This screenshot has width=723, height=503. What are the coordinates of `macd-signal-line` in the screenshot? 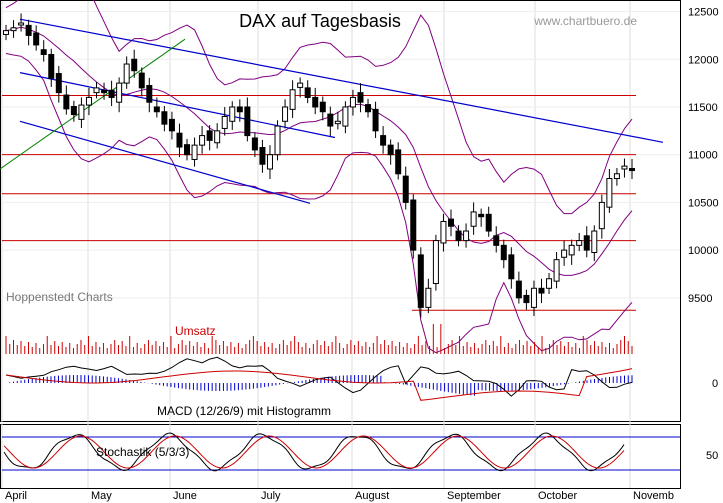 It's located at (319, 384).